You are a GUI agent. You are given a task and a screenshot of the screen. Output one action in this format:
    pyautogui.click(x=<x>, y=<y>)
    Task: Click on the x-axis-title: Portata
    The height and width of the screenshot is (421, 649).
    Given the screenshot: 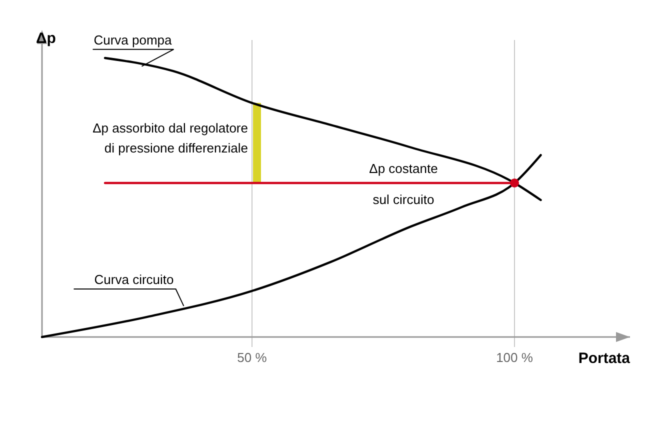 What is the action you would take?
    pyautogui.click(x=604, y=358)
    